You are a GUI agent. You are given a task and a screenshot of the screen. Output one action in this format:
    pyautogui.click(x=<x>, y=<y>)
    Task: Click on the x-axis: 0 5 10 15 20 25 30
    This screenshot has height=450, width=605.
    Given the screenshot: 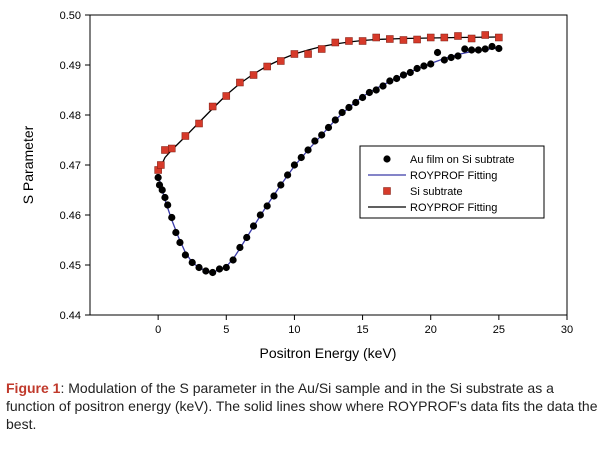 What is the action you would take?
    pyautogui.click(x=364, y=325)
    